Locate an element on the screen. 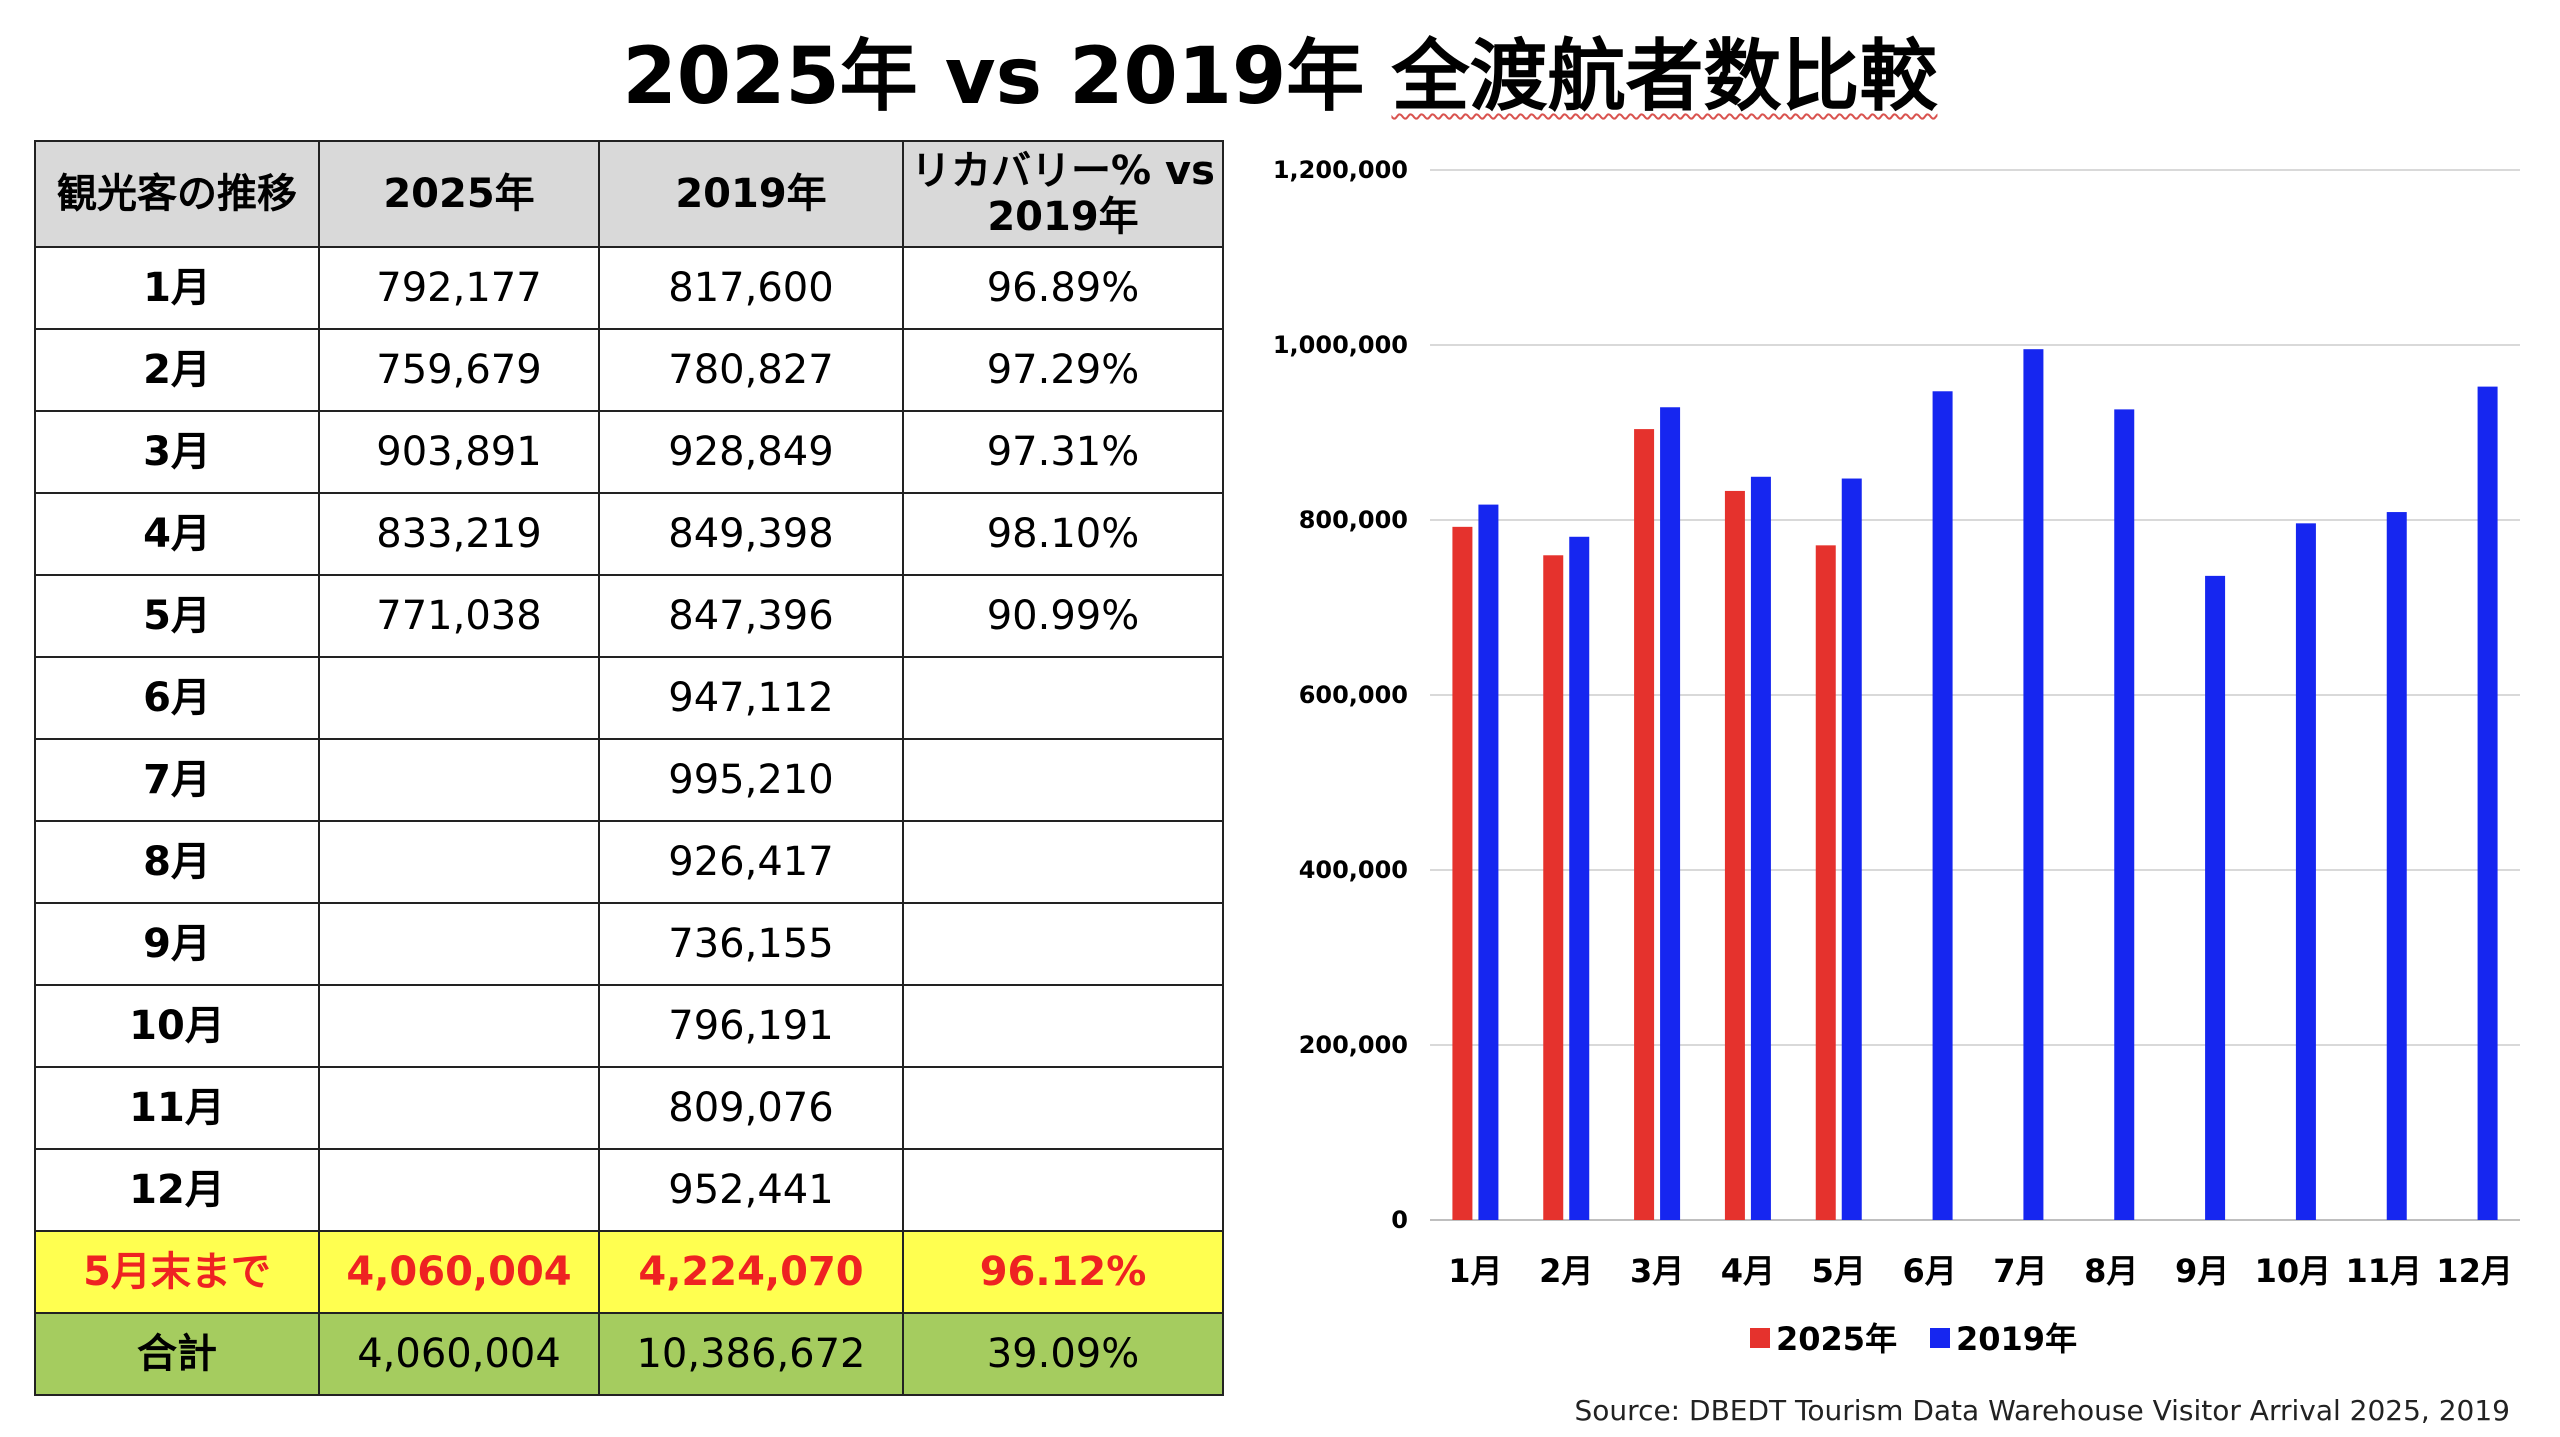  value-2019-cell: 849,398 is located at coordinates (751, 534).